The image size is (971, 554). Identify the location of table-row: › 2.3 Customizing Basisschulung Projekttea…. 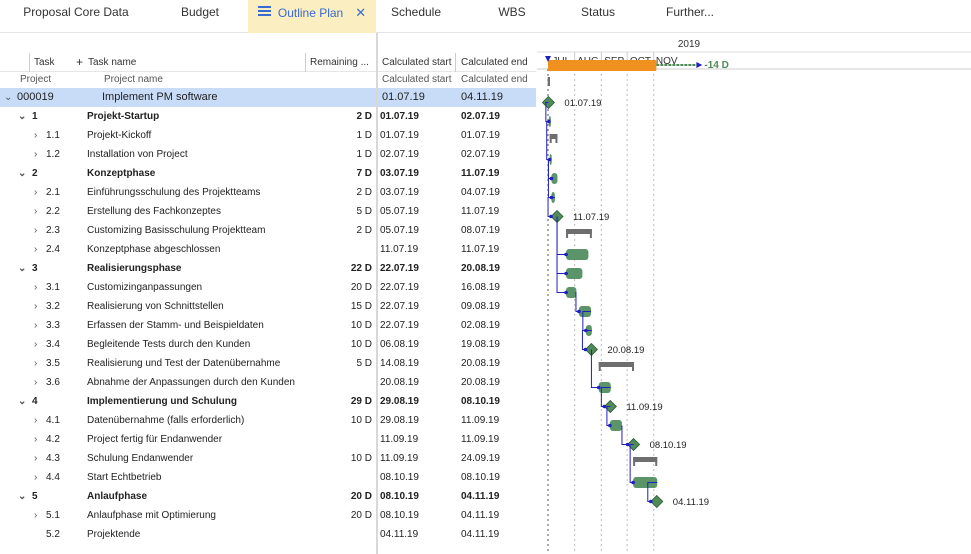
(268, 230).